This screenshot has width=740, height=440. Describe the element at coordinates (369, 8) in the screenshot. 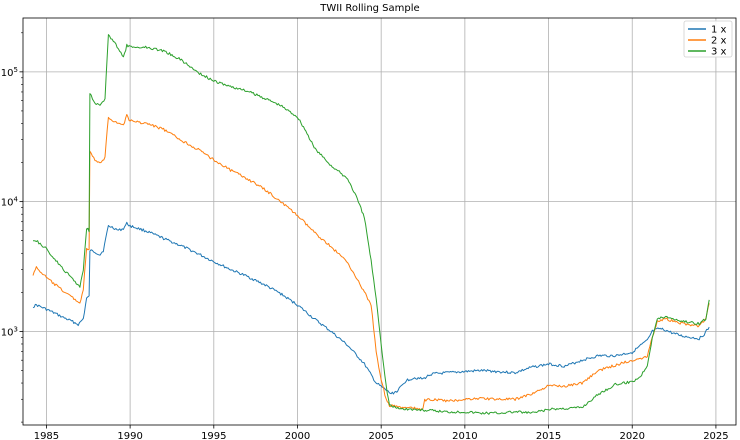

I see `chart-title: TWII Rolling Sample` at that location.